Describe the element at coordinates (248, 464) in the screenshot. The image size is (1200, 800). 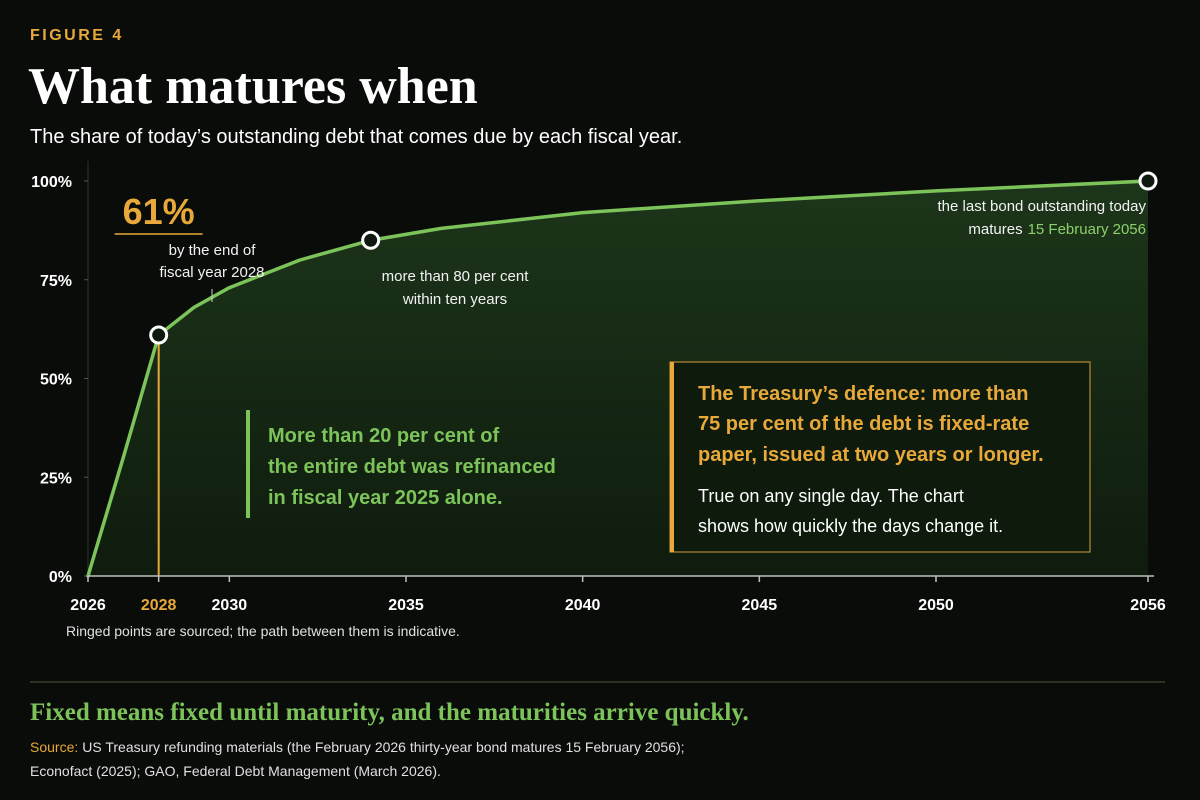
I see `callout-bar` at that location.